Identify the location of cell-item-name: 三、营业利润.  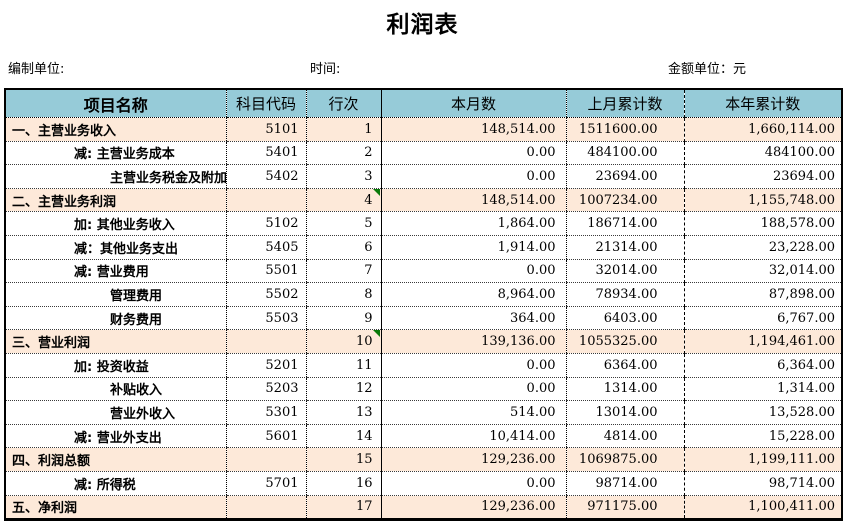
(115, 341).